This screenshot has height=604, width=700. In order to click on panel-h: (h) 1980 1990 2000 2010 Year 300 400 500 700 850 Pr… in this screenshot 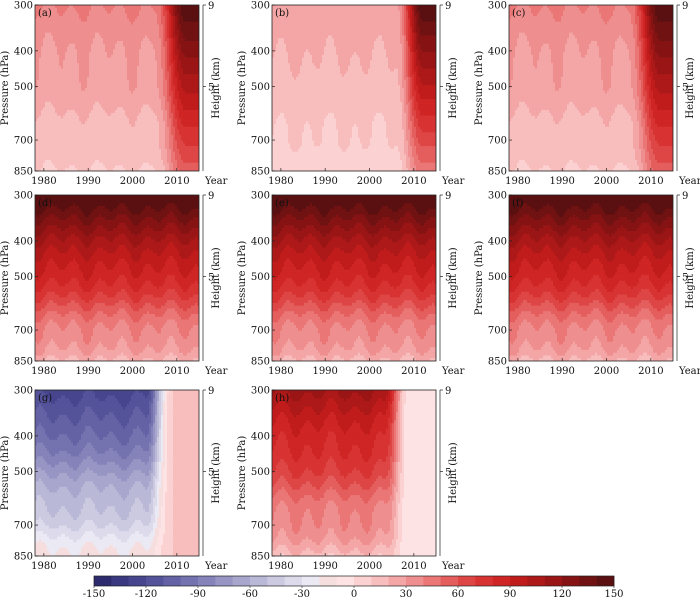, I will do `click(351, 479)`.